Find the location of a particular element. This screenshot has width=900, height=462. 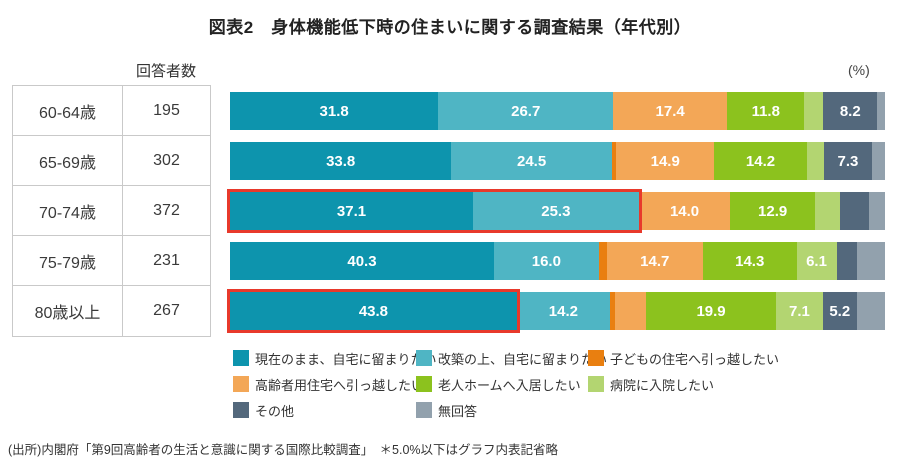

bar-segment: 24.5 is located at coordinates (531, 161).